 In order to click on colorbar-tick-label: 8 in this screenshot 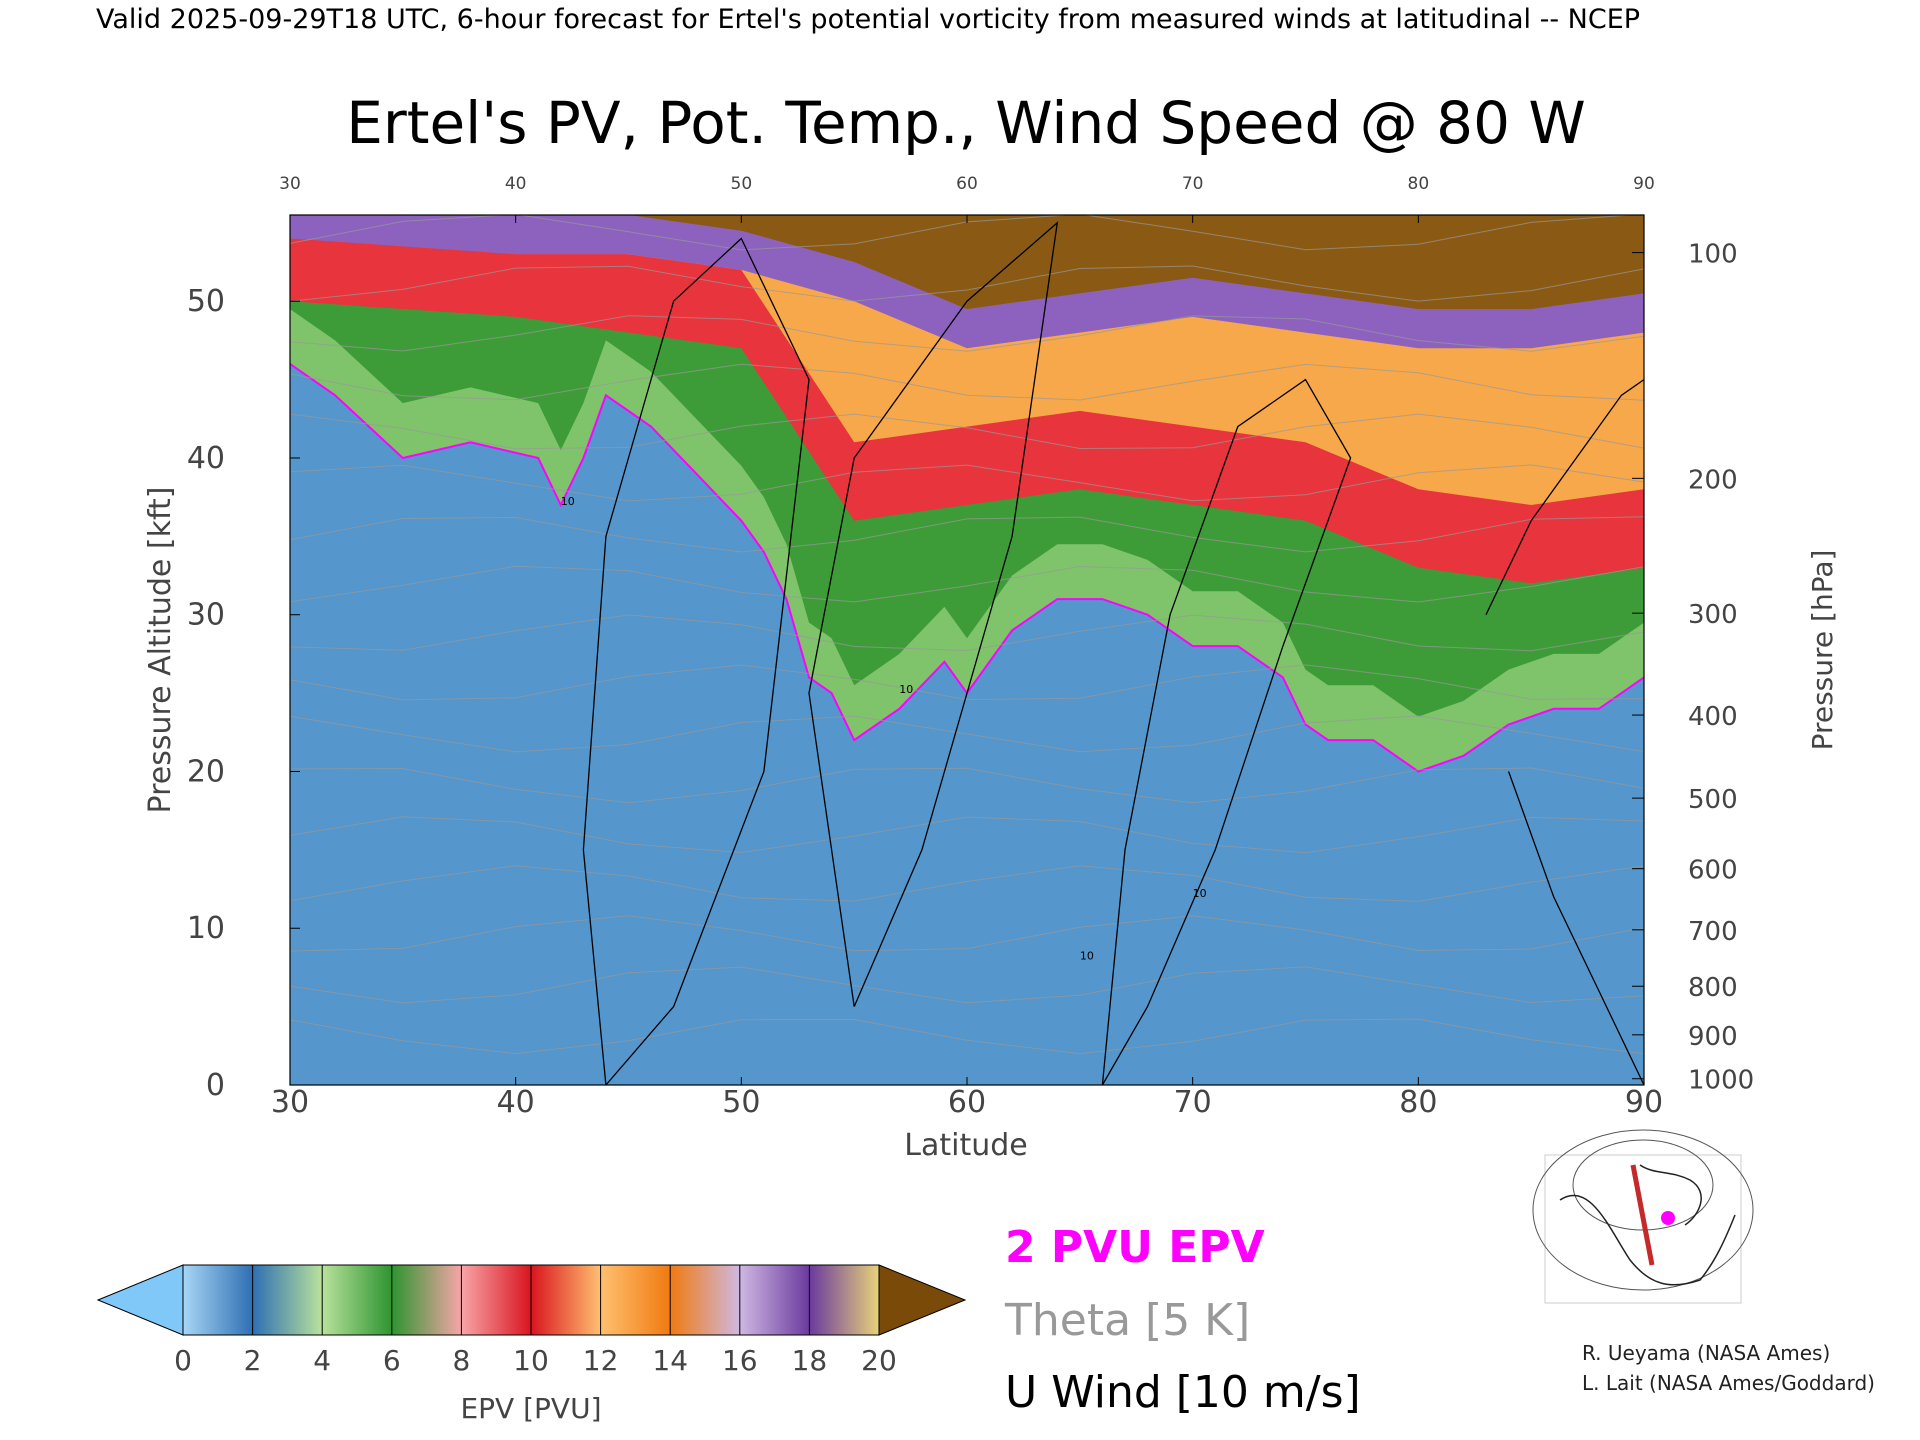, I will do `click(461, 1360)`.